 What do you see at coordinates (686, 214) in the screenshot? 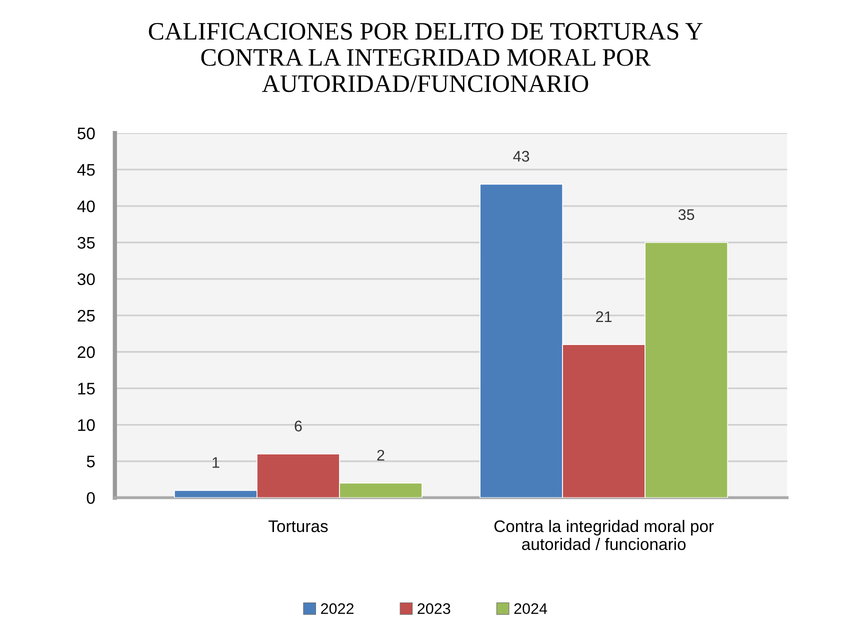
I see `data-label: 35` at bounding box center [686, 214].